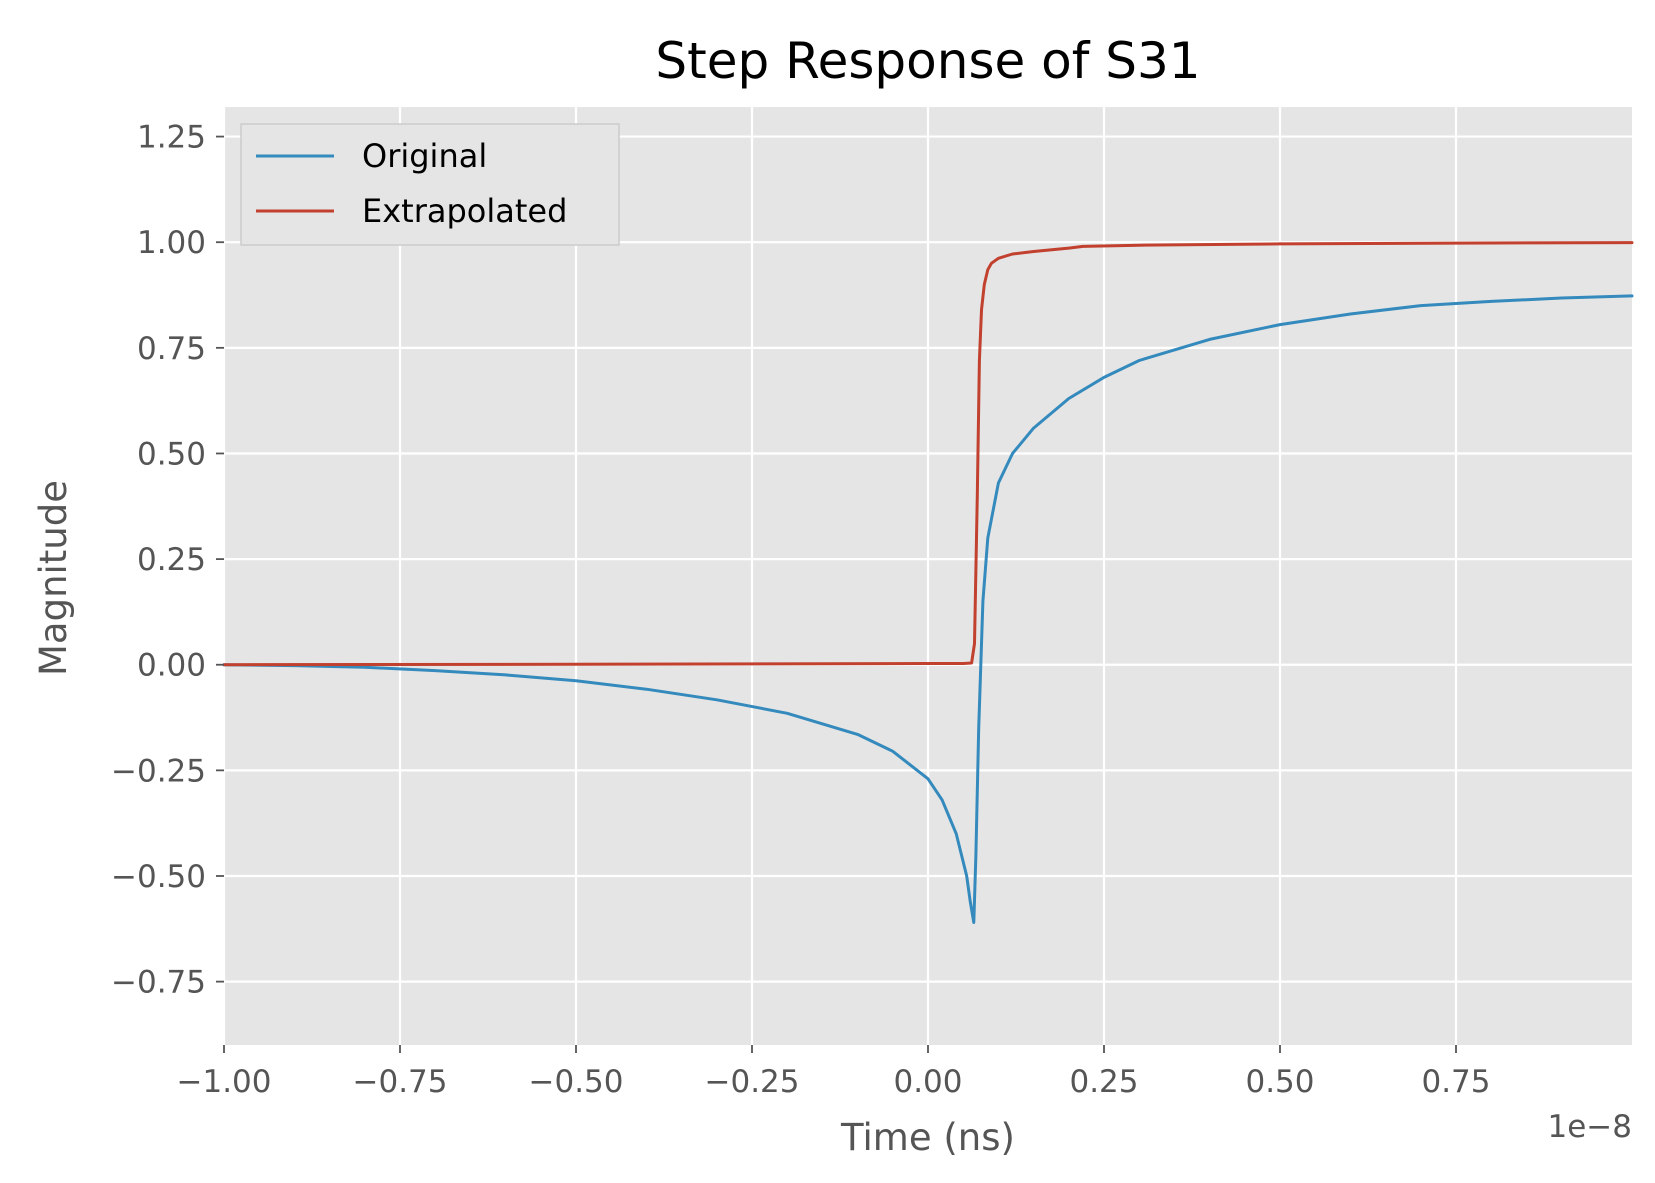 This screenshot has height=1183, width=1655. Describe the element at coordinates (927, 1137) in the screenshot. I see `x-axis-label: Time (ns)` at that location.